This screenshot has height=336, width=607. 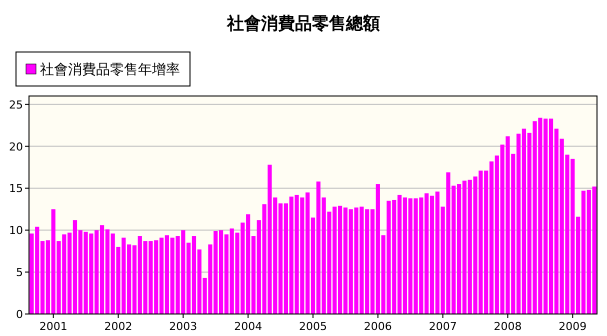 What do you see at coordinates (442, 326) in the screenshot?
I see `x-tick-label: 2007` at bounding box center [442, 326].